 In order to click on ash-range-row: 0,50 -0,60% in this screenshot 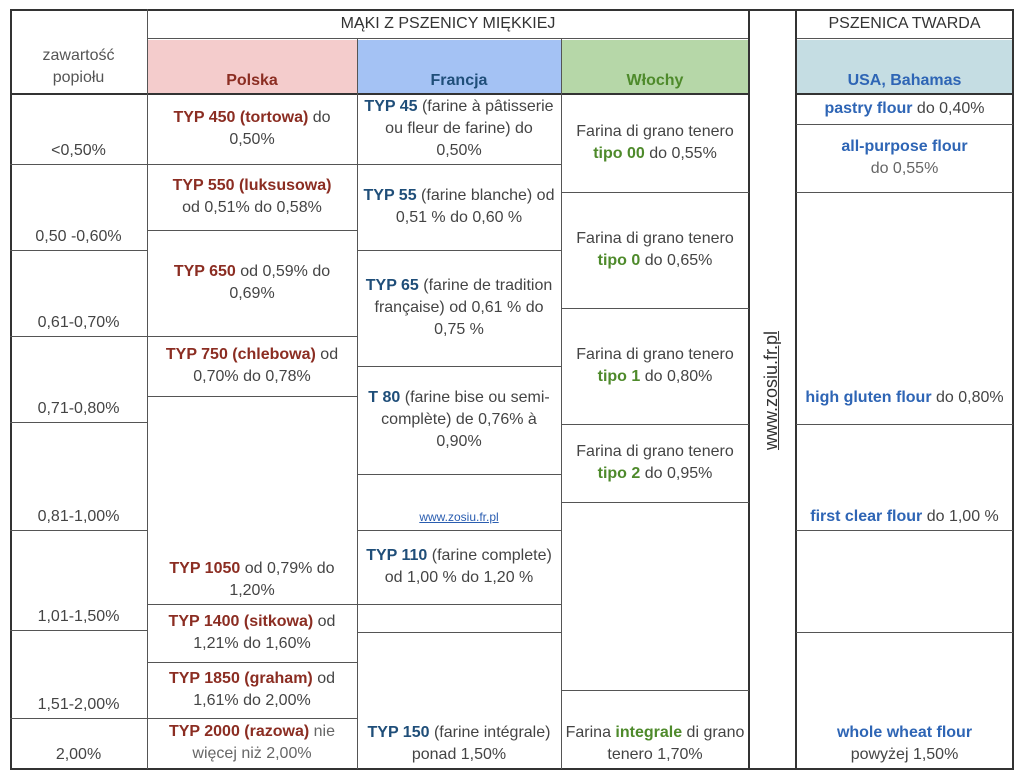, I will do `click(78, 207)`.